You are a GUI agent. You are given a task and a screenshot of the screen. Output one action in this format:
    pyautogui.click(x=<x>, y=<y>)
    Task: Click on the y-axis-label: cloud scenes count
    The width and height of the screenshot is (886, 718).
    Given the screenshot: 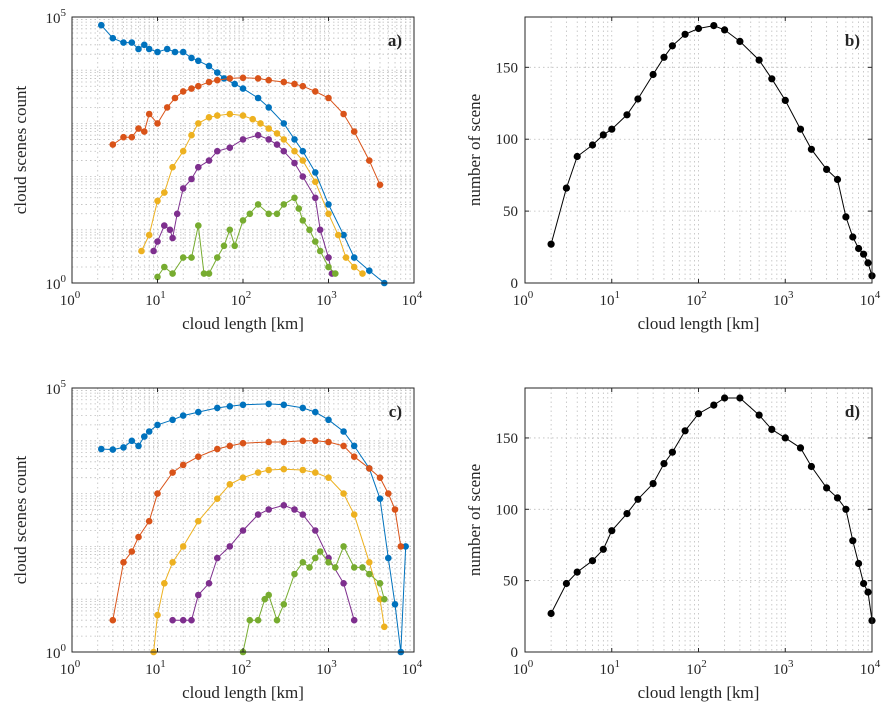 What is the action you would take?
    pyautogui.click(x=20, y=520)
    